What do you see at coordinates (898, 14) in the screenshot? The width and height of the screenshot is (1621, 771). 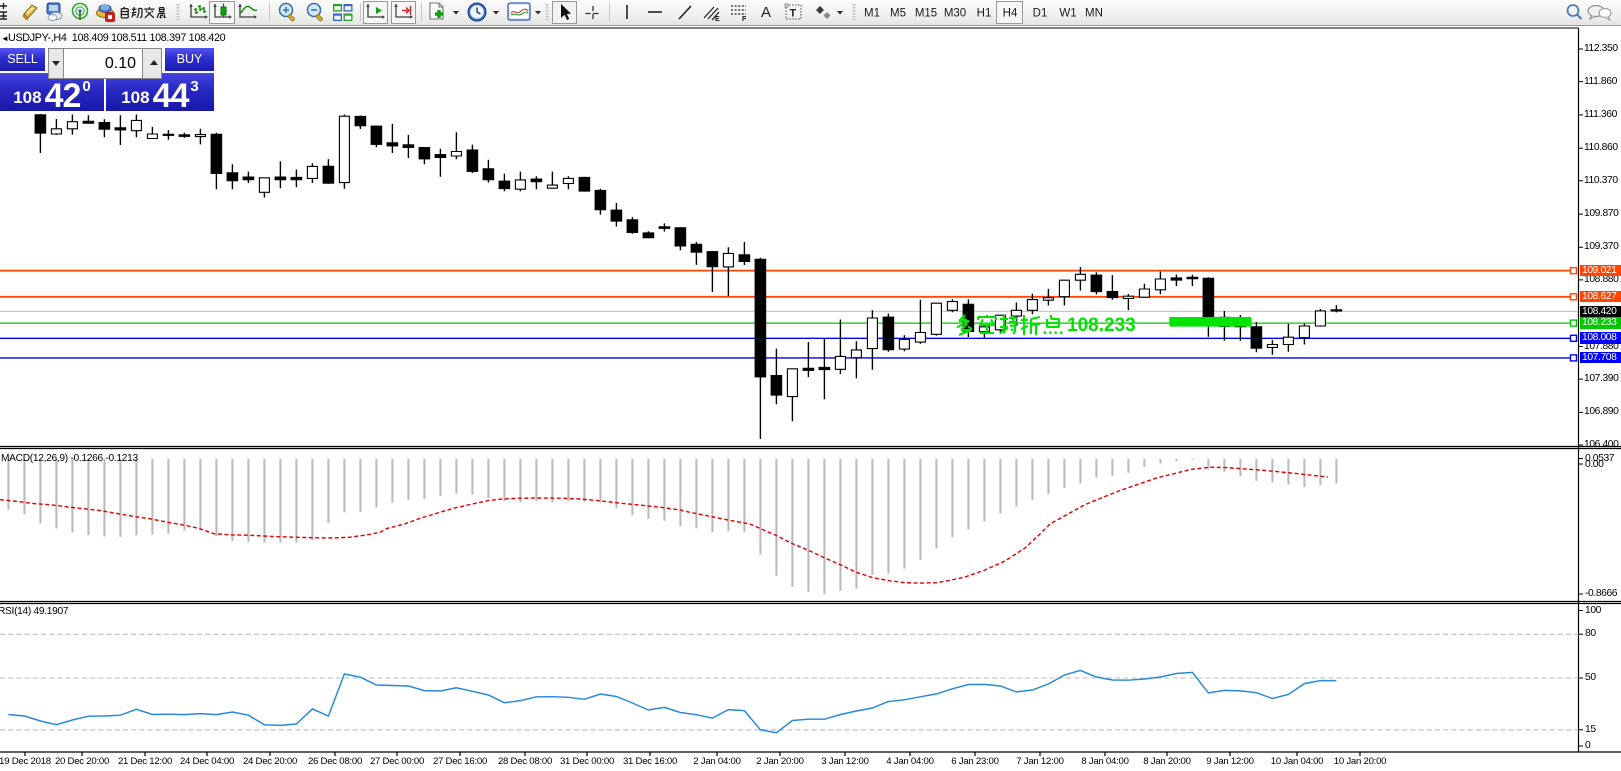 I see `svg-text: M5` at bounding box center [898, 14].